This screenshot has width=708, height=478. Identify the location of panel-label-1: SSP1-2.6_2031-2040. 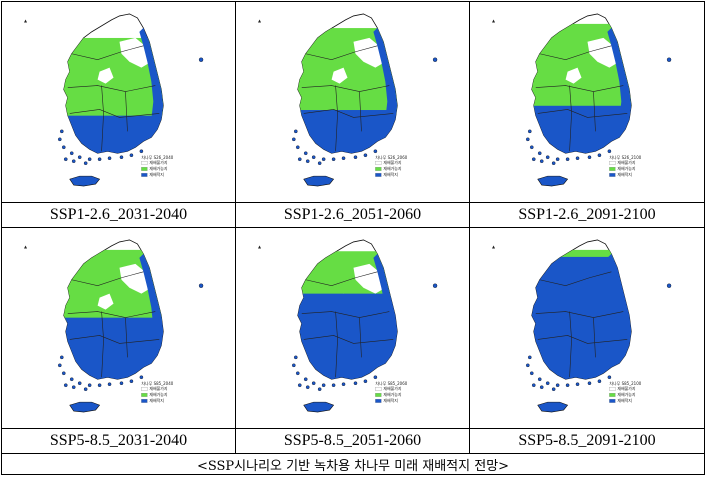
(119, 215).